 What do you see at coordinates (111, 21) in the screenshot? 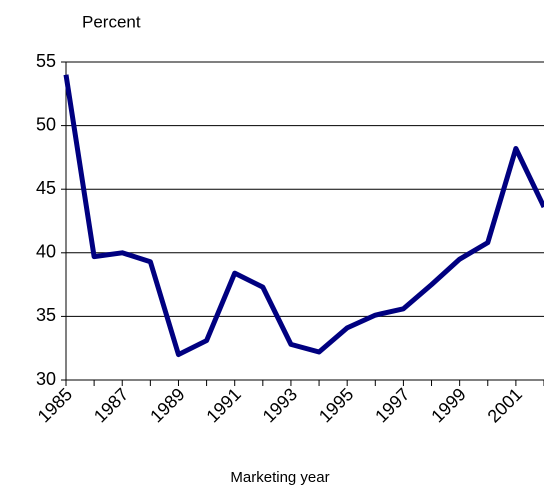
I see `y-axis-label: Percent` at bounding box center [111, 21].